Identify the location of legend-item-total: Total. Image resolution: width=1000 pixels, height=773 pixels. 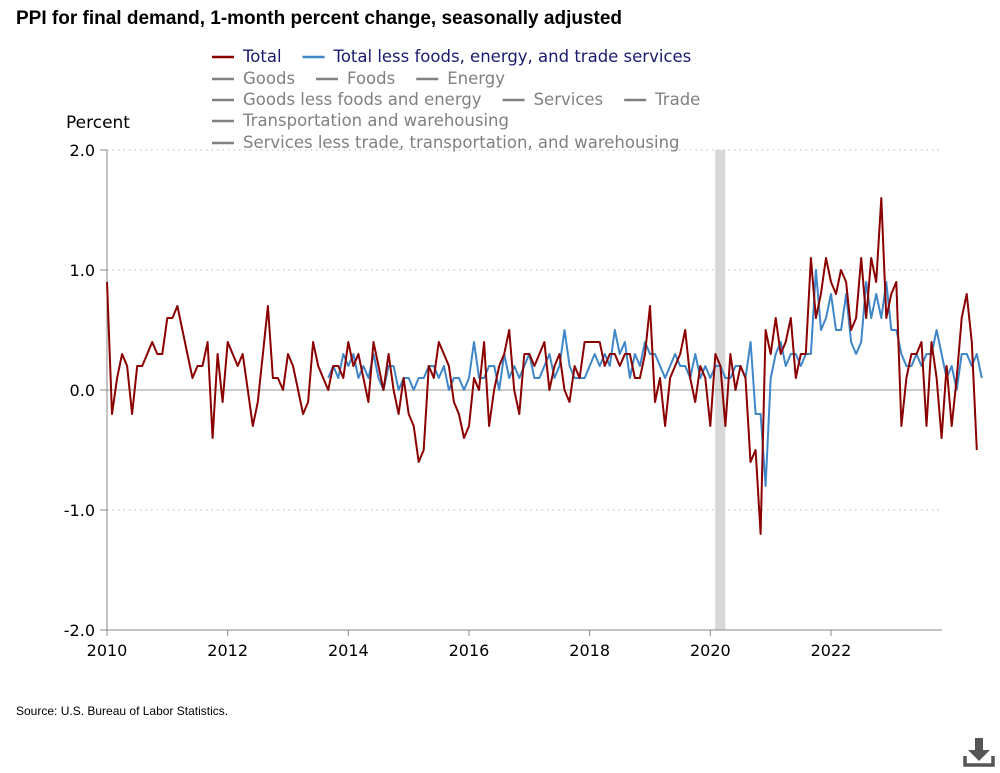
(247, 56).